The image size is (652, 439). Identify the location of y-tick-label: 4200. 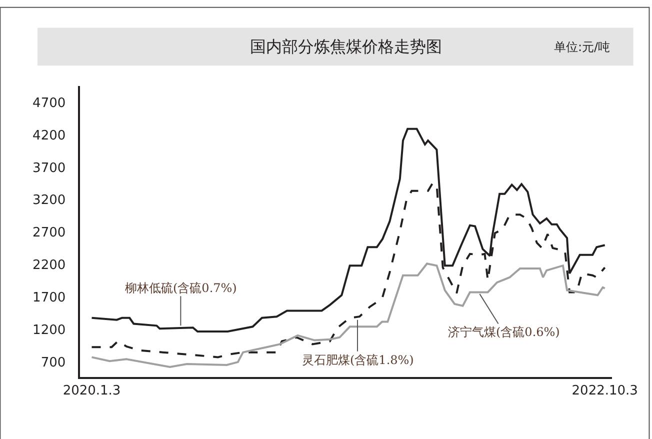
(49, 136).